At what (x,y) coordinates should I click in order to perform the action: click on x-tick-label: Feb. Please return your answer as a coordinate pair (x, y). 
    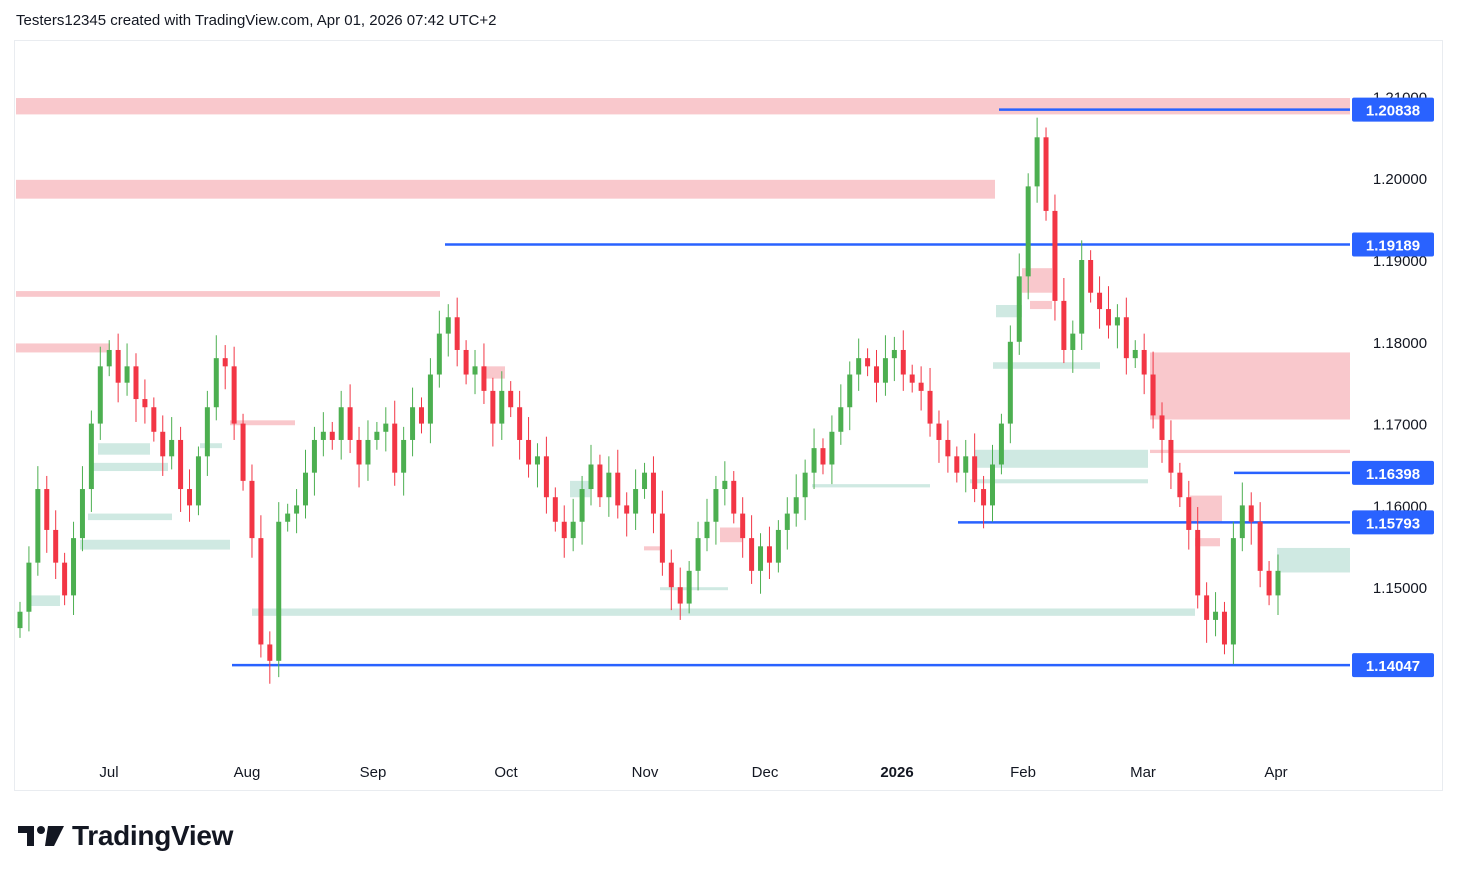
    Looking at the image, I should click on (1023, 772).